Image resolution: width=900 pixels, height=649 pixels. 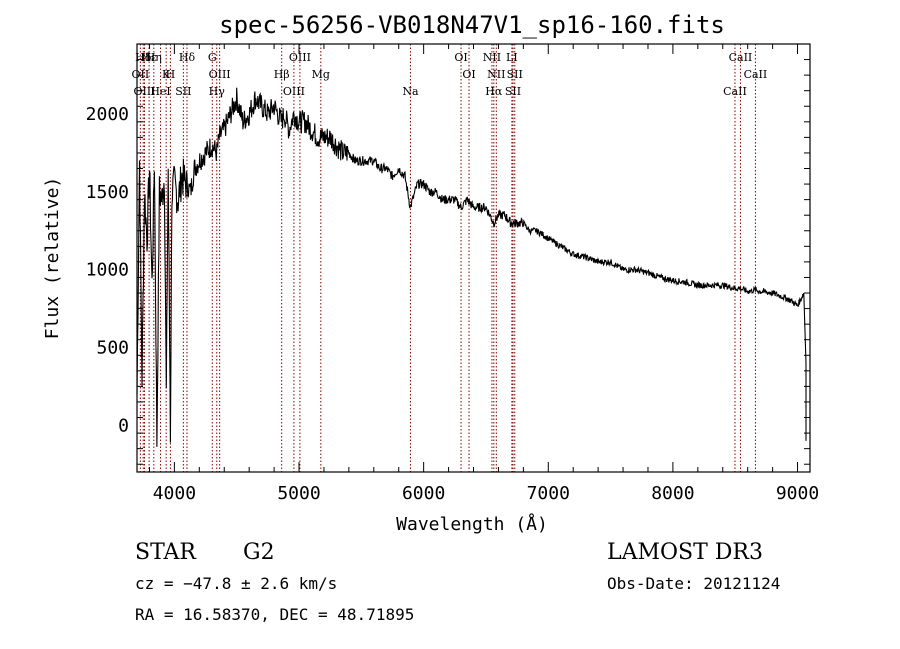 I want to click on x-tick-label: 4000, so click(x=174, y=493).